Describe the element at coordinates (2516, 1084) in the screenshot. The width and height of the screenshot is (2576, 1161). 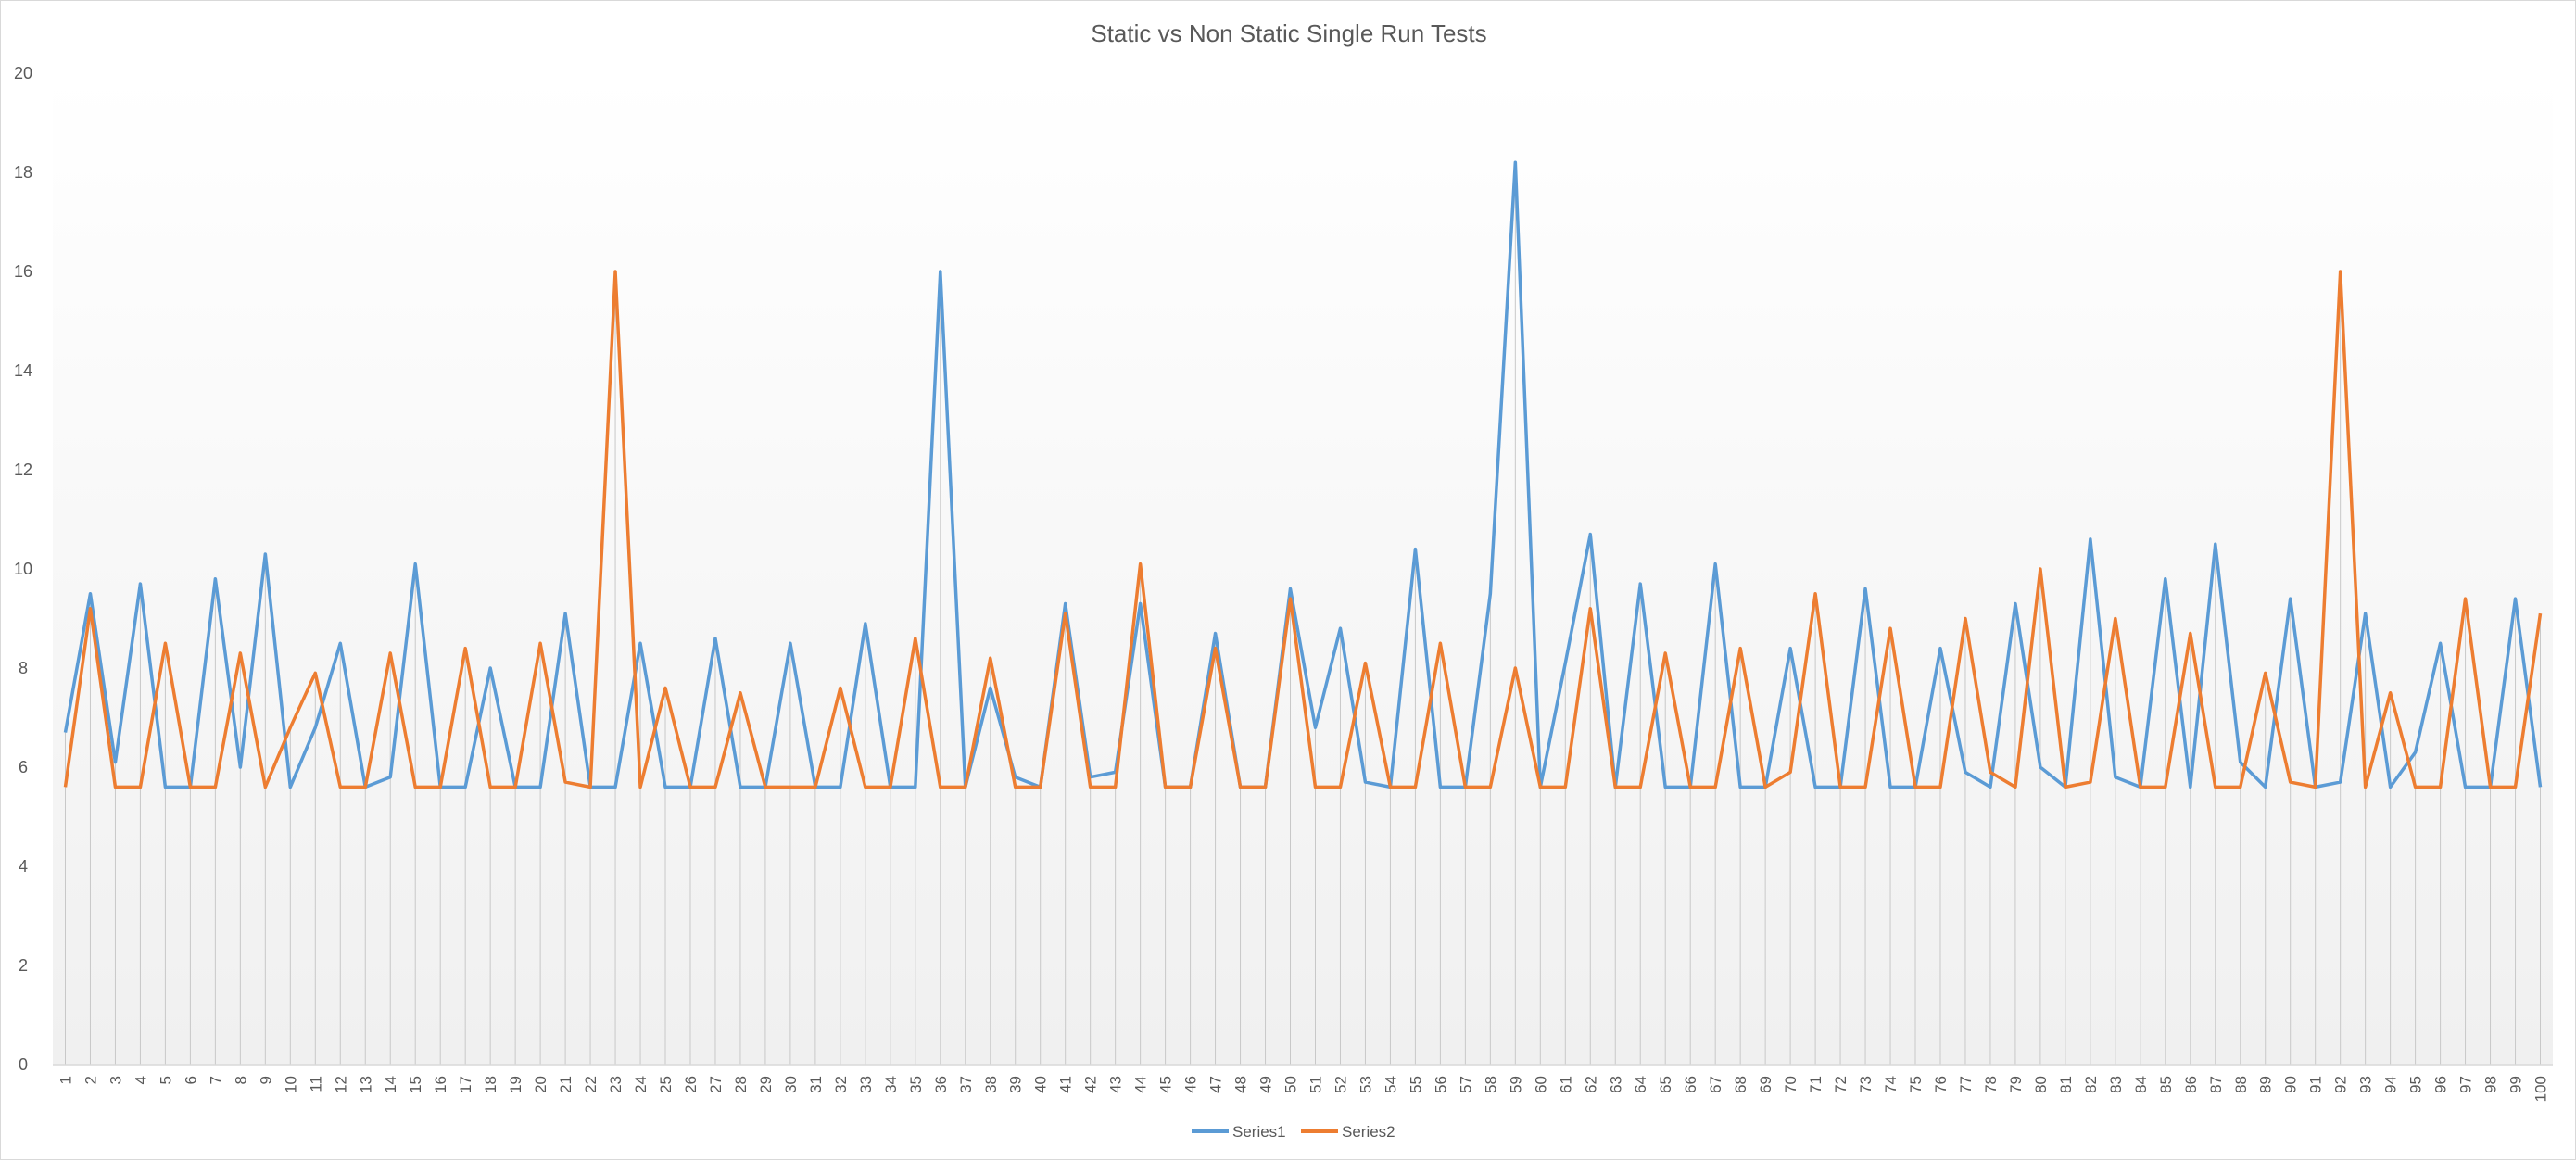
I see `x-tick-label: 99` at that location.